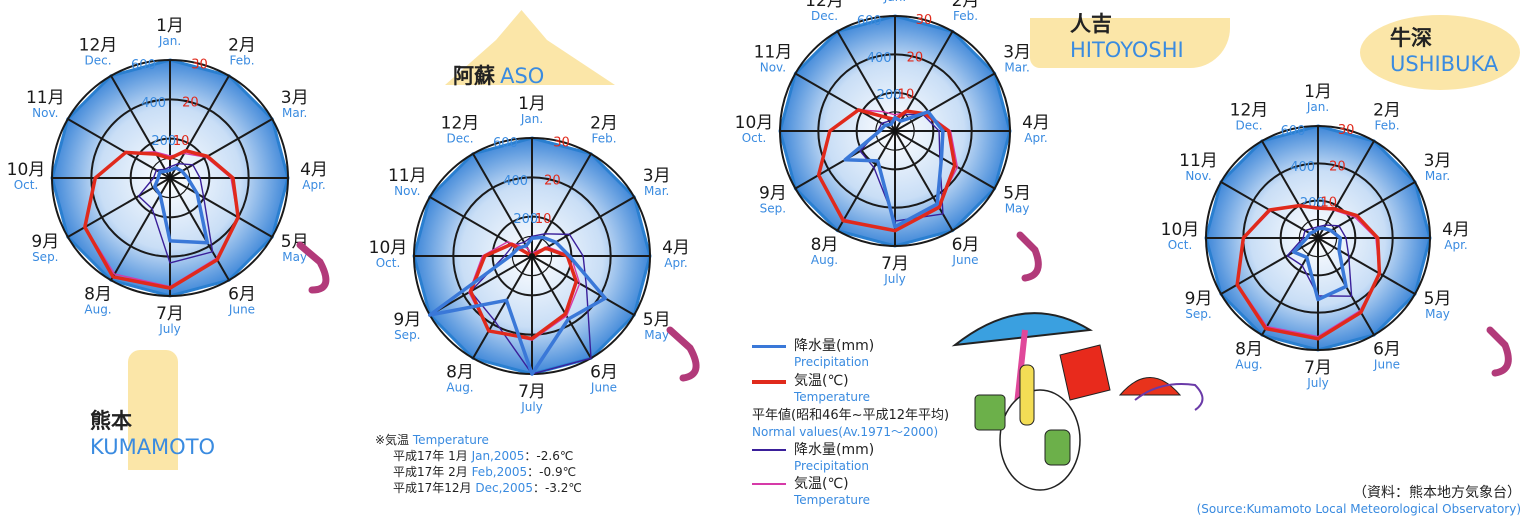 The image size is (1531, 520). Describe the element at coordinates (1180, 230) in the screenshot. I see `month-label-ja: 10月` at that location.